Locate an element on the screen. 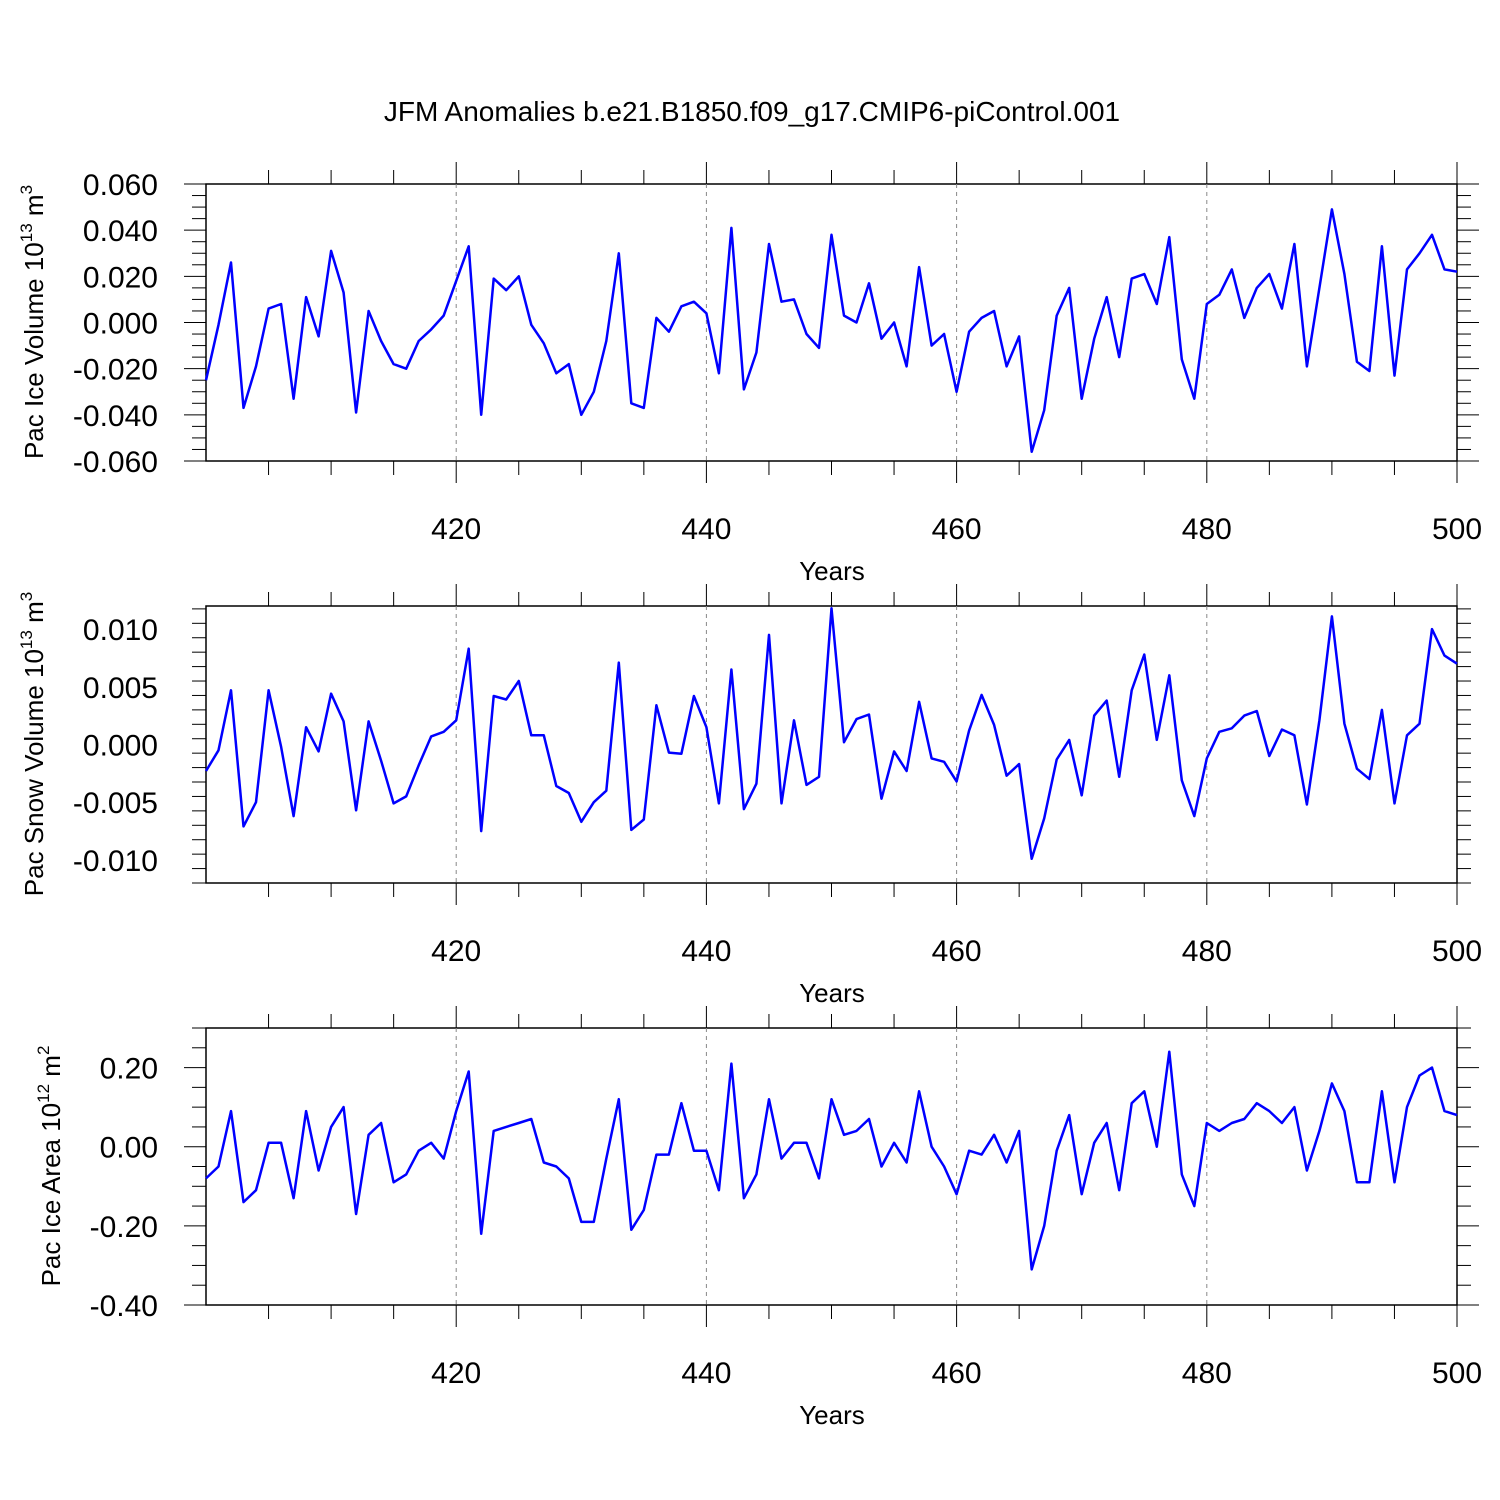 This screenshot has width=1500, height=1500. y-tick-label: -0.040 is located at coordinates (115, 416).